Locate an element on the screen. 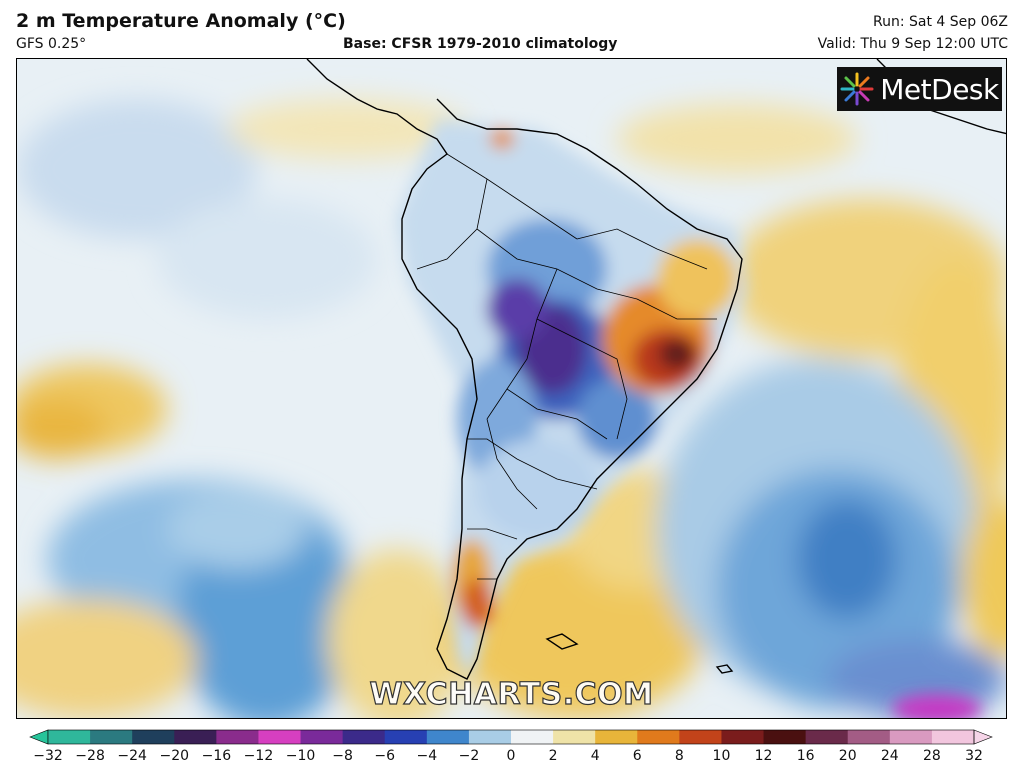 This screenshot has width=1024, height=784. colorbar is located at coordinates (511, 737).